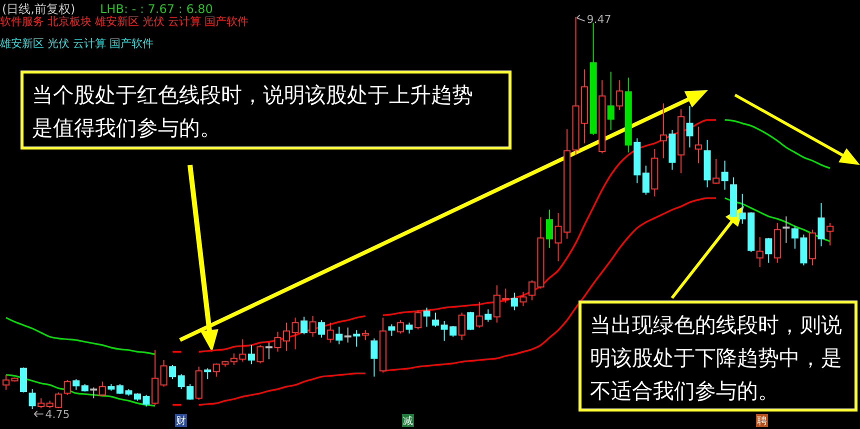  I want to click on chart-subtitle: LHB: - : 7.67 : 6.80, so click(156, 9).